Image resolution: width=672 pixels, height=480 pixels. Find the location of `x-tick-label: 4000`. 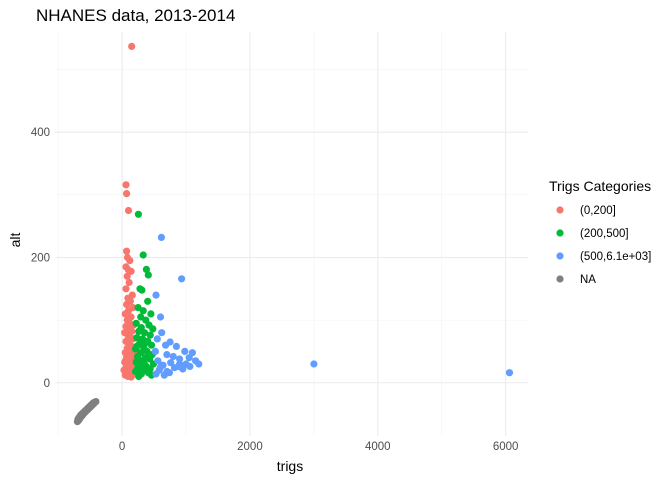

x-tick-label: 4000 is located at coordinates (378, 447).